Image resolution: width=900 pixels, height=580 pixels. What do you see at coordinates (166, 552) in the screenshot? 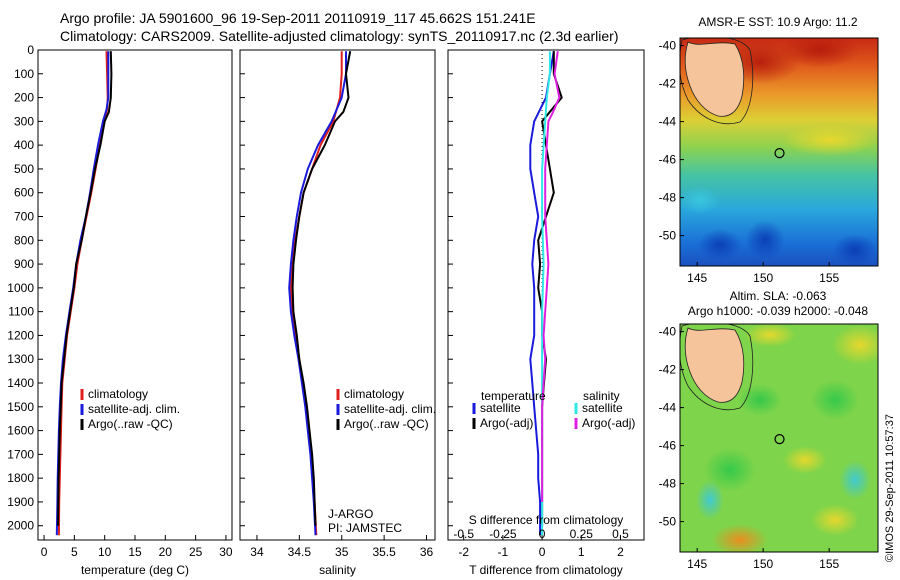
I see `x-tick-label: 20` at bounding box center [166, 552].